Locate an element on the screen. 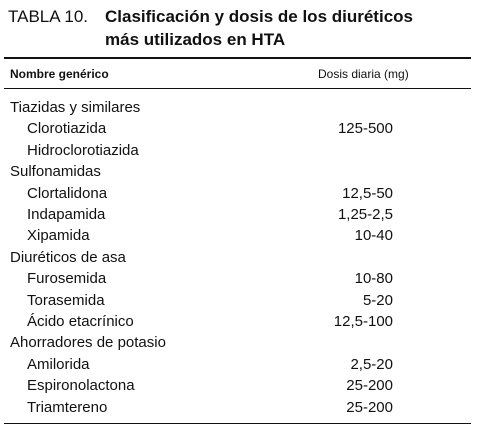  drug-dose: 10-80 is located at coordinates (373, 279).